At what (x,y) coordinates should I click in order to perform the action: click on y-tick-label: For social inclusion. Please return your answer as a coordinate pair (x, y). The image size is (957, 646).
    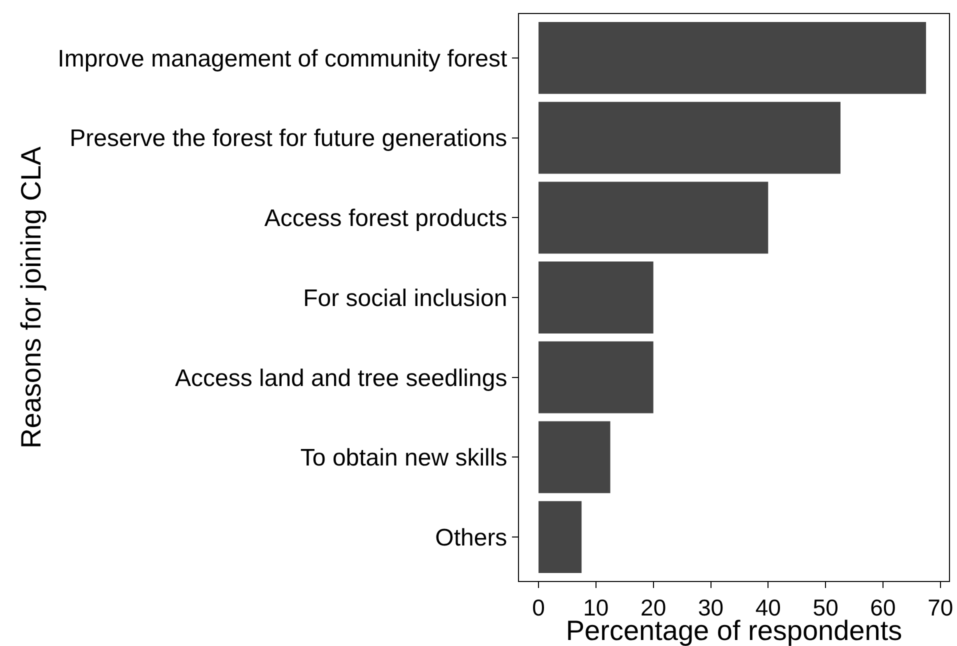
    Looking at the image, I should click on (405, 298).